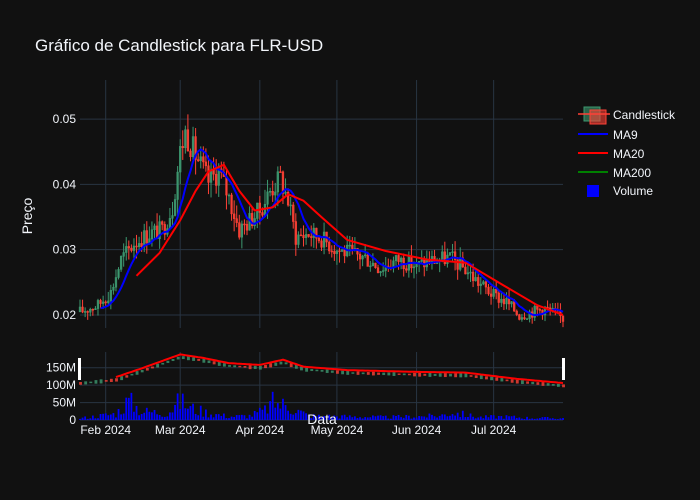 This screenshot has width=700, height=500. I want to click on volume-y-tick-label: 100M, so click(61, 385).